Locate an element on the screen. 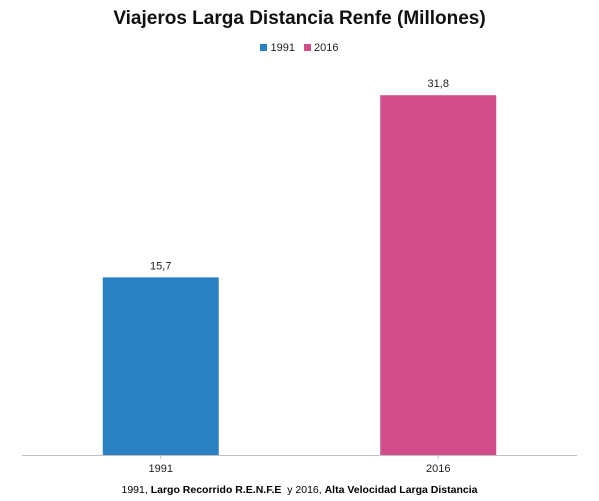  legend-item-2016: 2016 is located at coordinates (321, 48).